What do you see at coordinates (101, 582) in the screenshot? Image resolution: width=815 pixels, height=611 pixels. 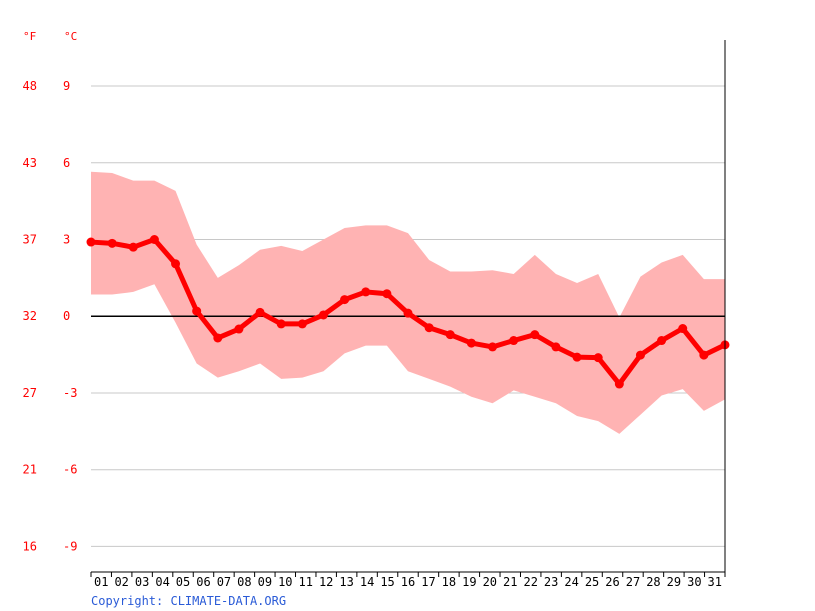 I see `x-tick-label: 01` at bounding box center [101, 582].